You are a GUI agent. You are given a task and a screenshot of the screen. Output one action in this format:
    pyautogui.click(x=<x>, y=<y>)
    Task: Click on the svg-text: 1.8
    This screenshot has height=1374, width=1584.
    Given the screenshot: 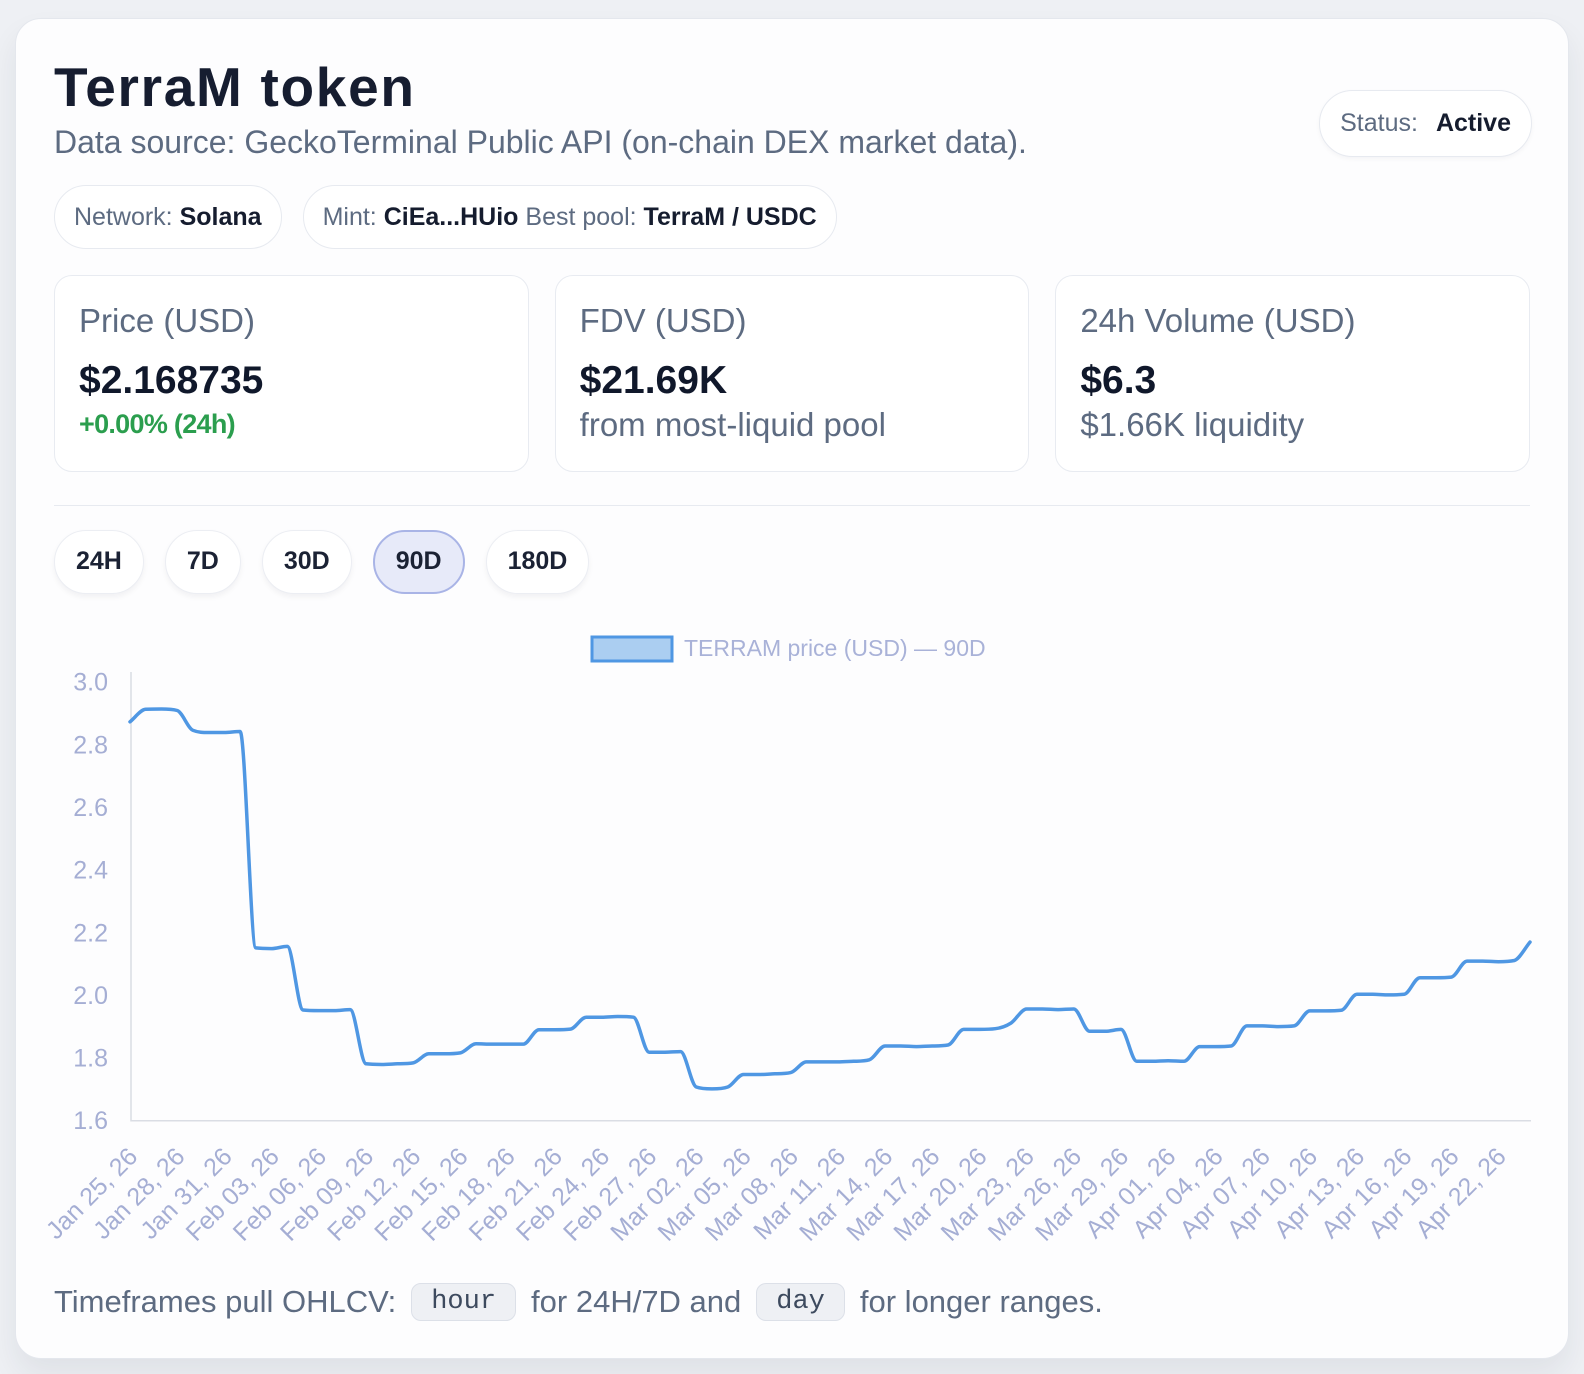 What is the action you would take?
    pyautogui.click(x=90, y=1059)
    